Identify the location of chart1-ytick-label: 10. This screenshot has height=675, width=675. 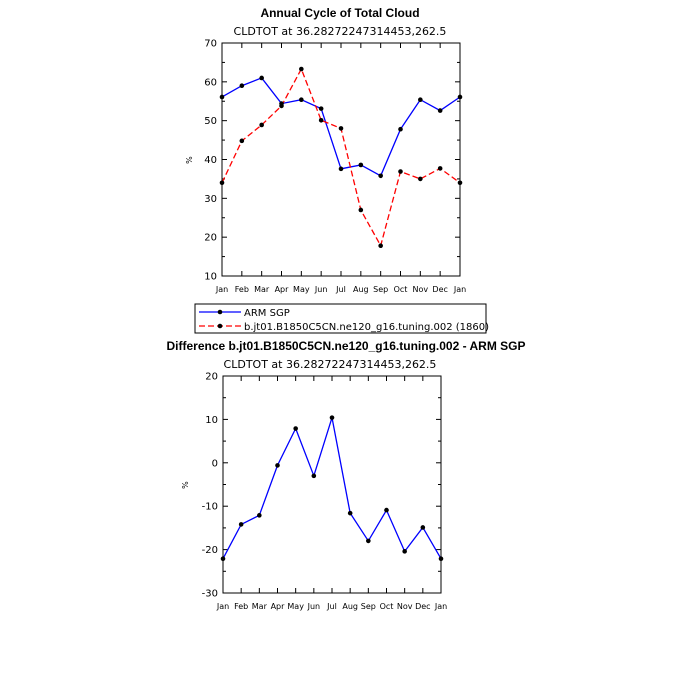
(210, 277).